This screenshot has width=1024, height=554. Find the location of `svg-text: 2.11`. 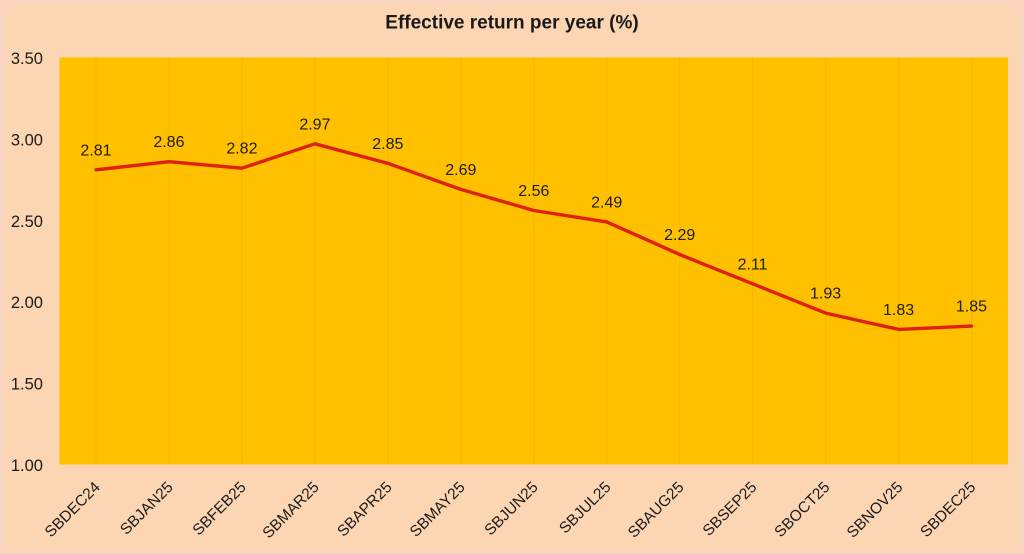

svg-text: 2.11 is located at coordinates (753, 264).